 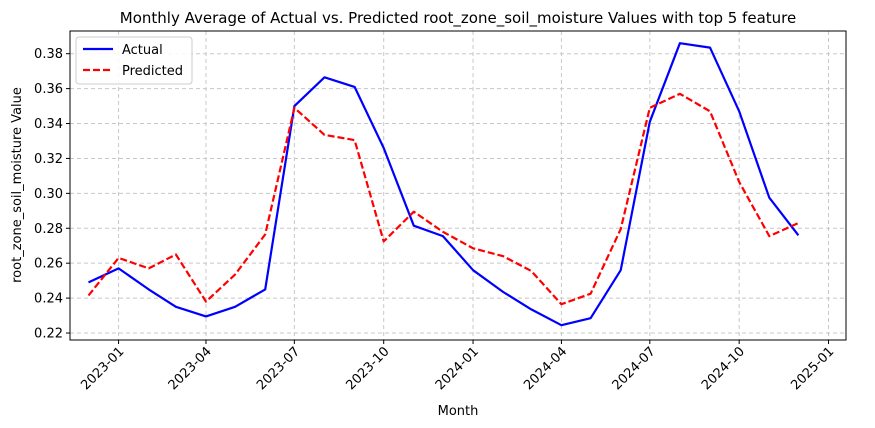 What do you see at coordinates (190, 368) in the screenshot?
I see `x-tick-label: 2023-04` at bounding box center [190, 368].